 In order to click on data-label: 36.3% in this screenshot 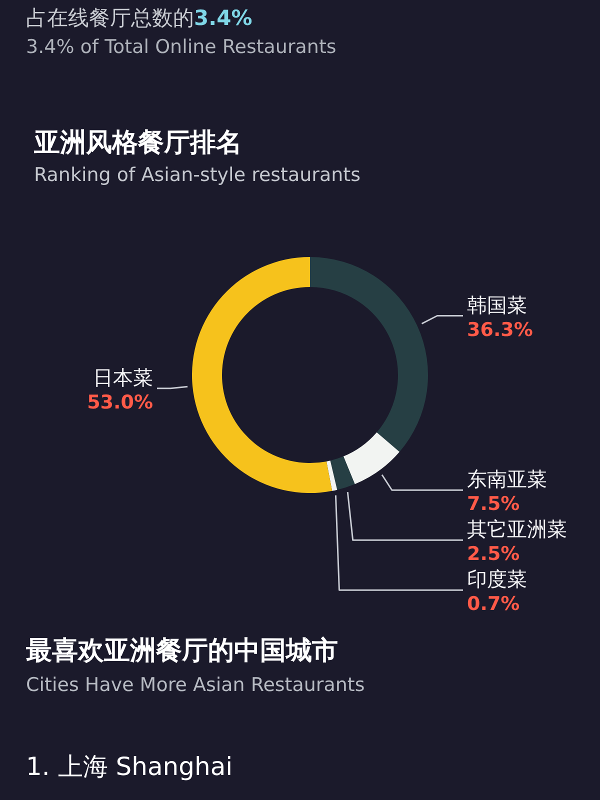, I will do `click(500, 329)`.